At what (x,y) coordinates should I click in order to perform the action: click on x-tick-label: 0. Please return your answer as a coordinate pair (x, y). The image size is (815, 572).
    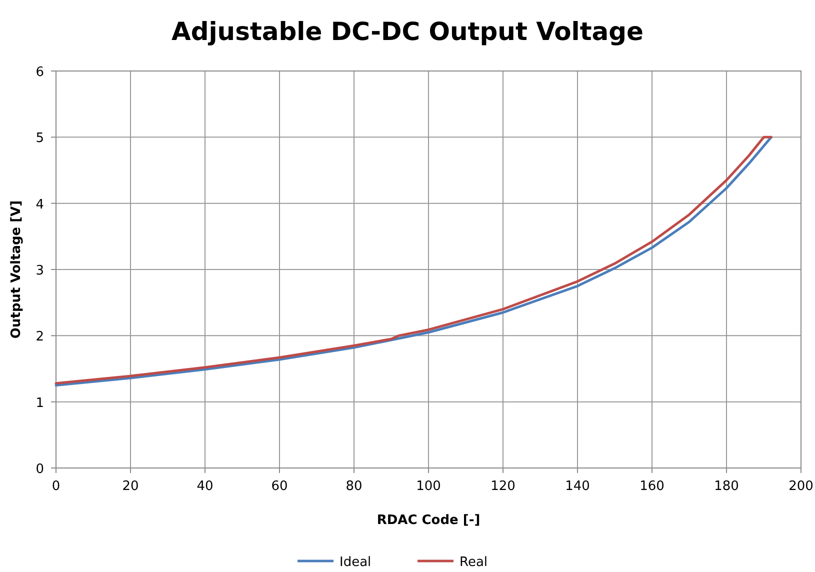
    Looking at the image, I should click on (56, 486).